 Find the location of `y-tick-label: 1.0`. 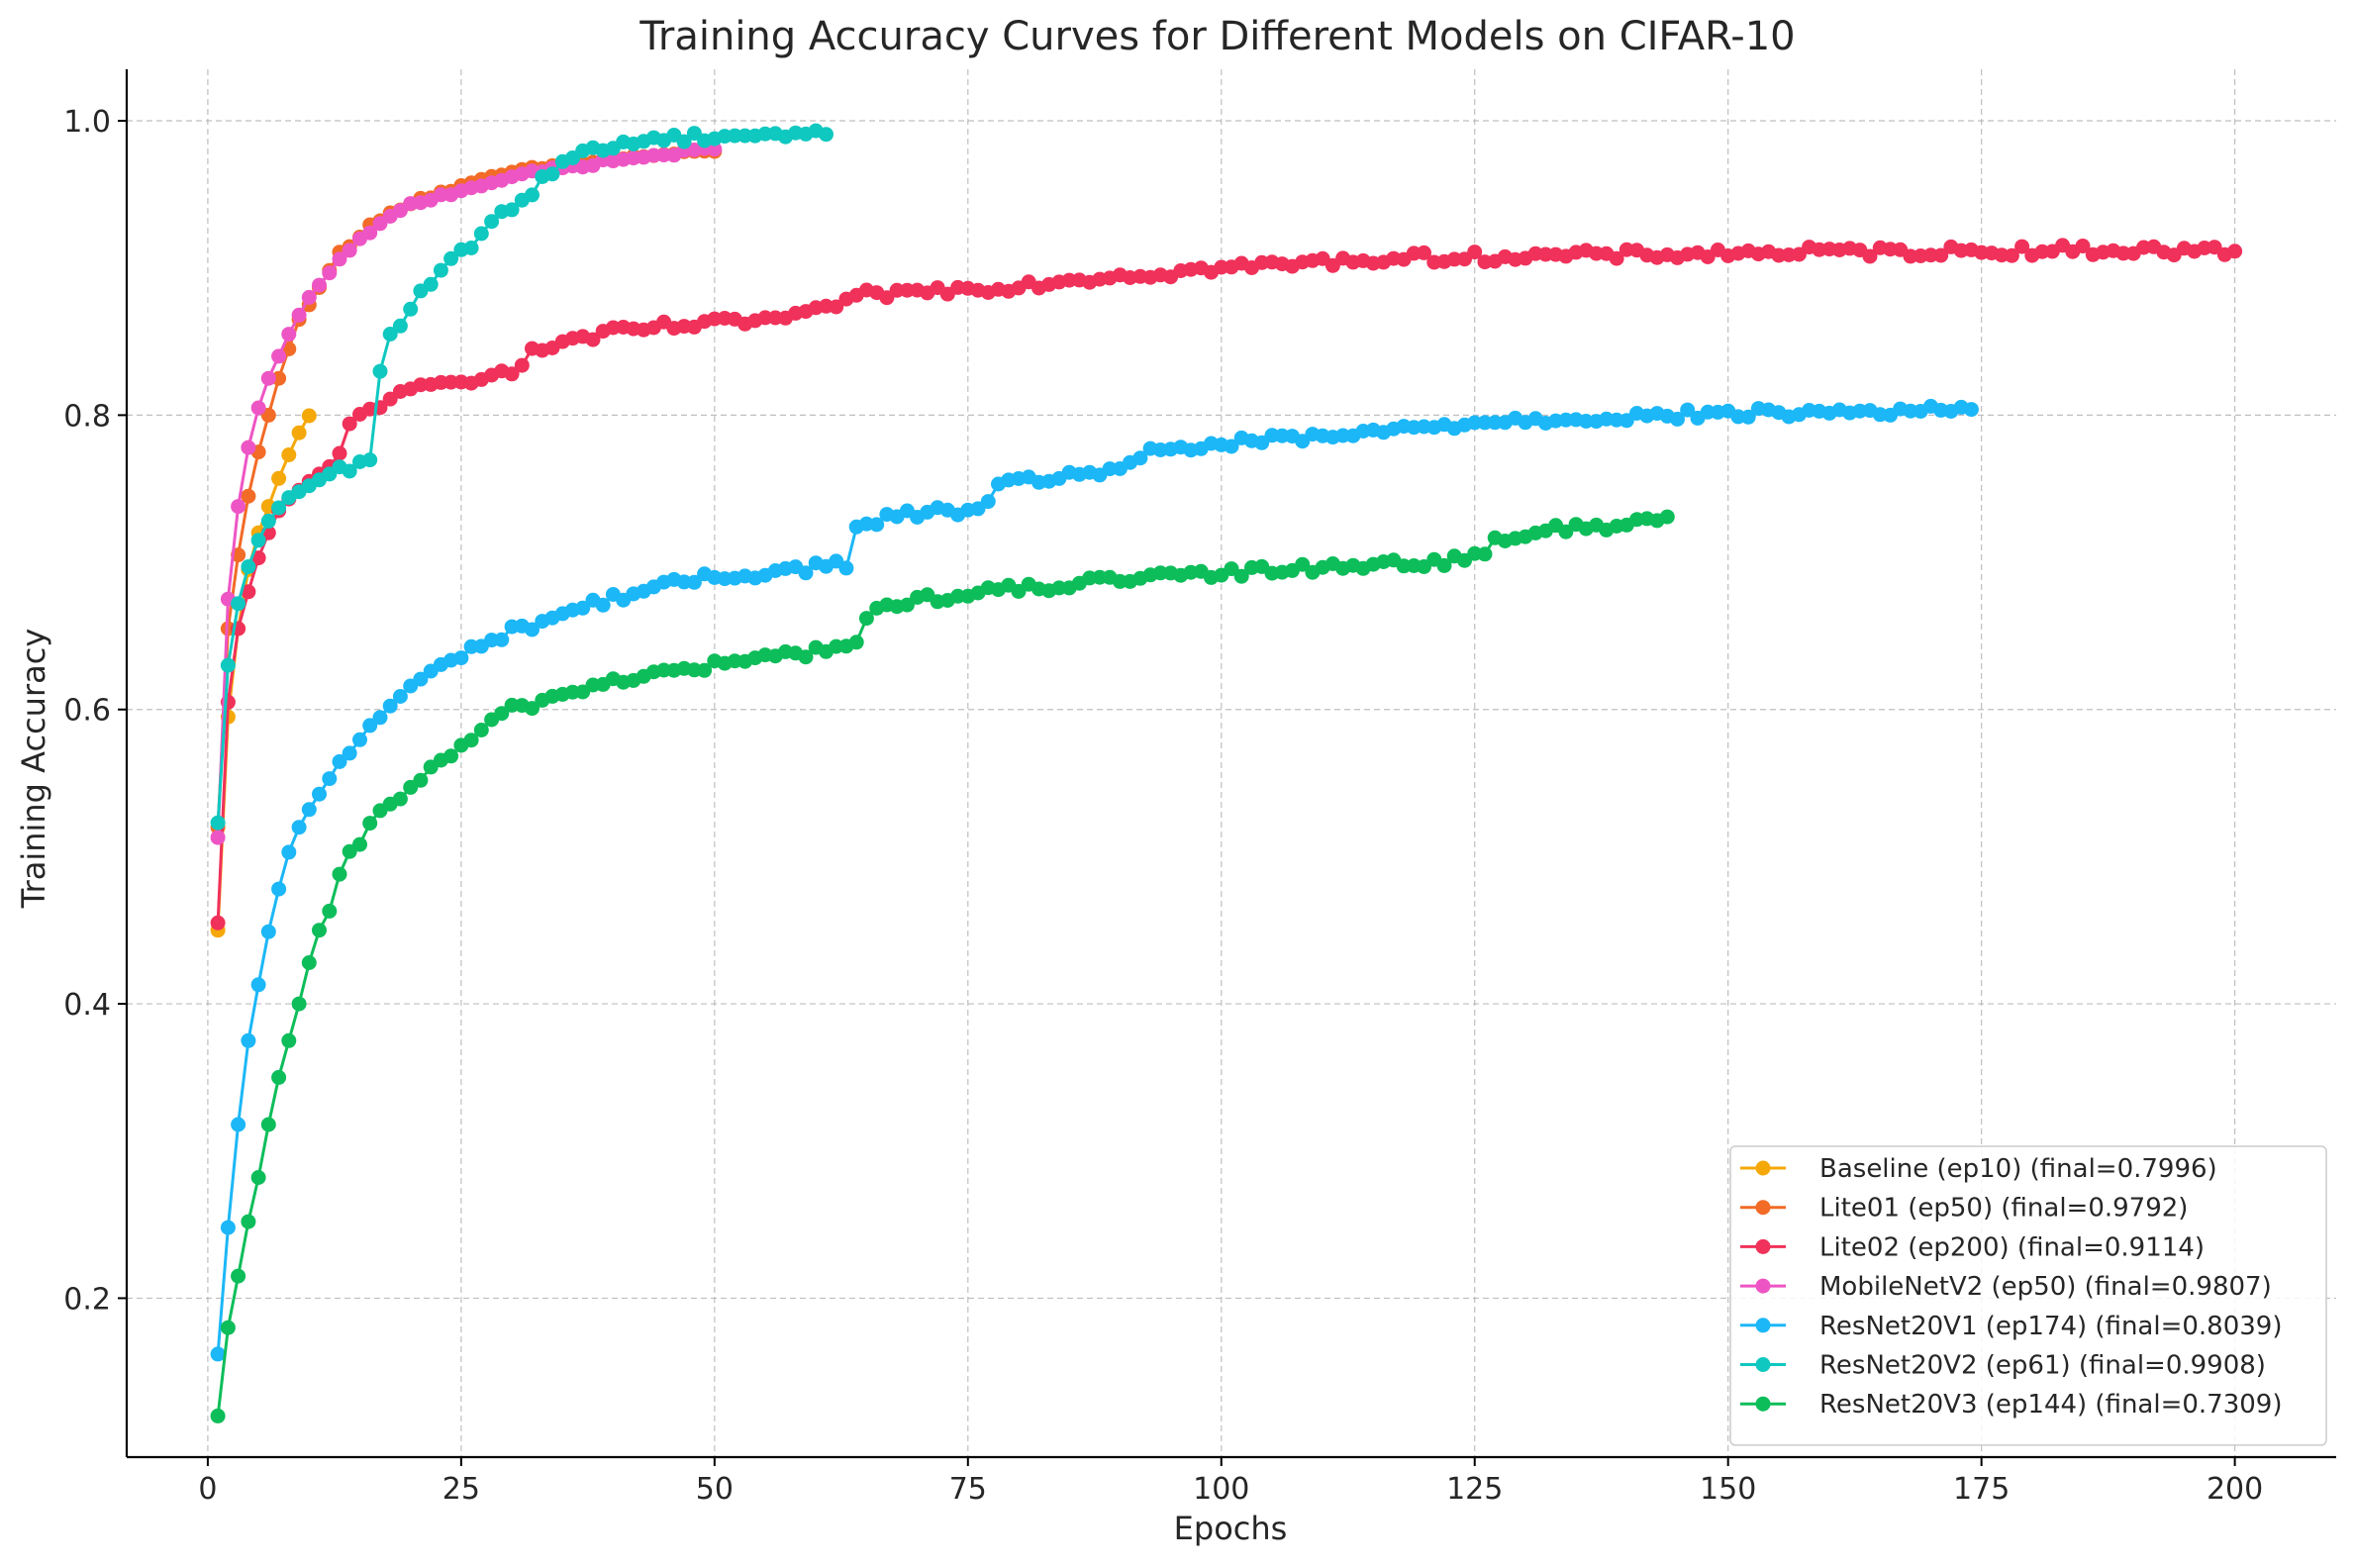

y-tick-label: 1.0 is located at coordinates (87, 122).